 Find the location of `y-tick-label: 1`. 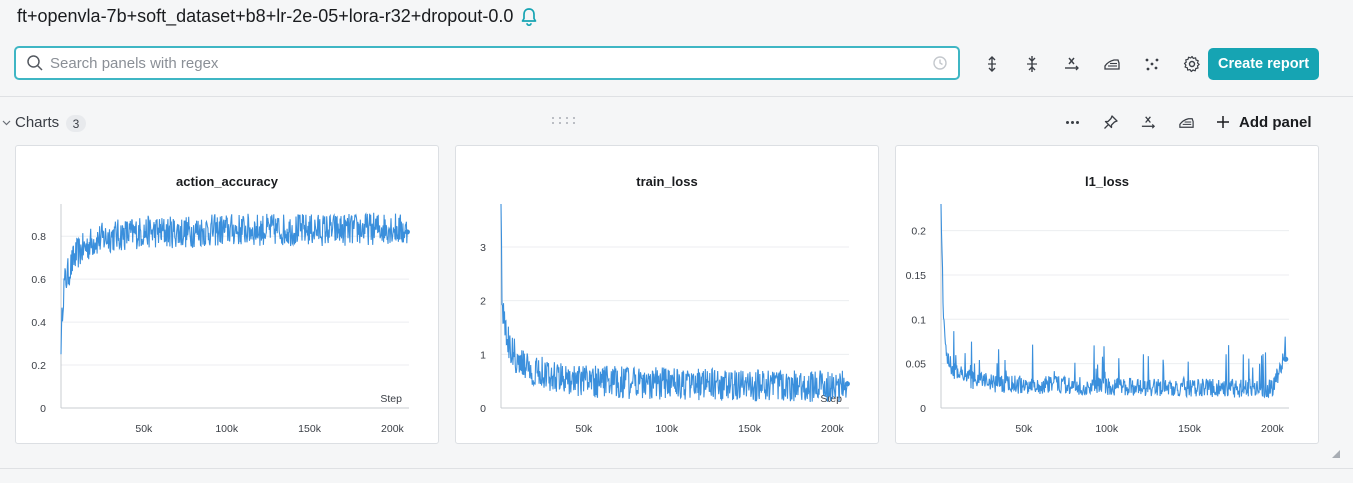

y-tick-label: 1 is located at coordinates (483, 355).